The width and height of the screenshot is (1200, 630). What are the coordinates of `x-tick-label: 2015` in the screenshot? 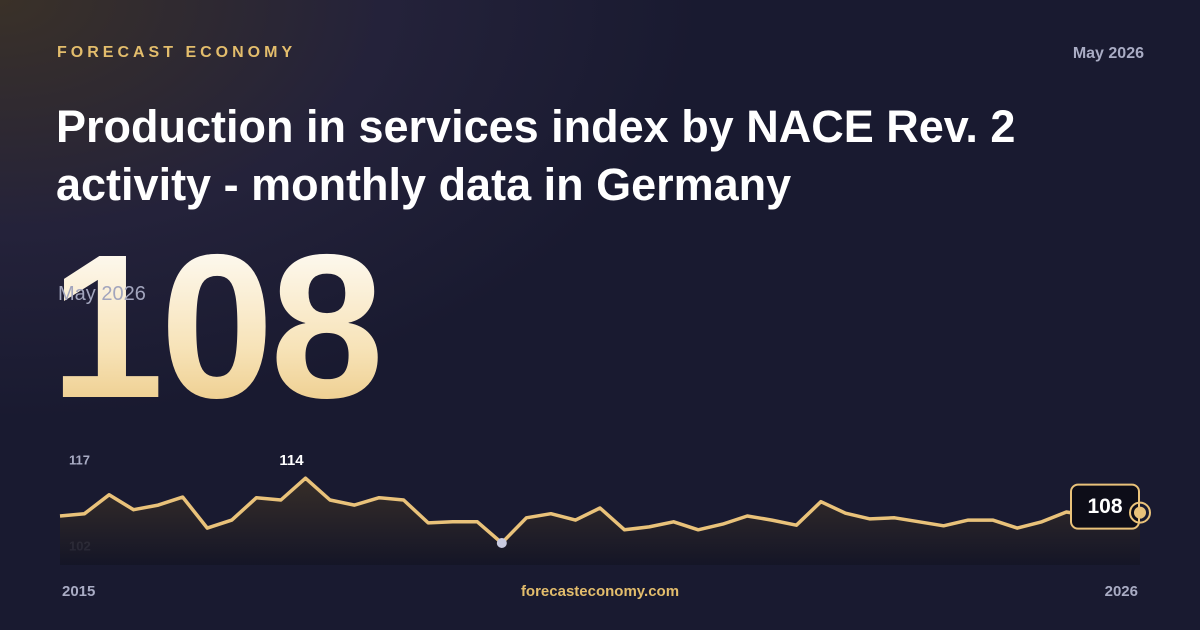 It's located at (78, 591).